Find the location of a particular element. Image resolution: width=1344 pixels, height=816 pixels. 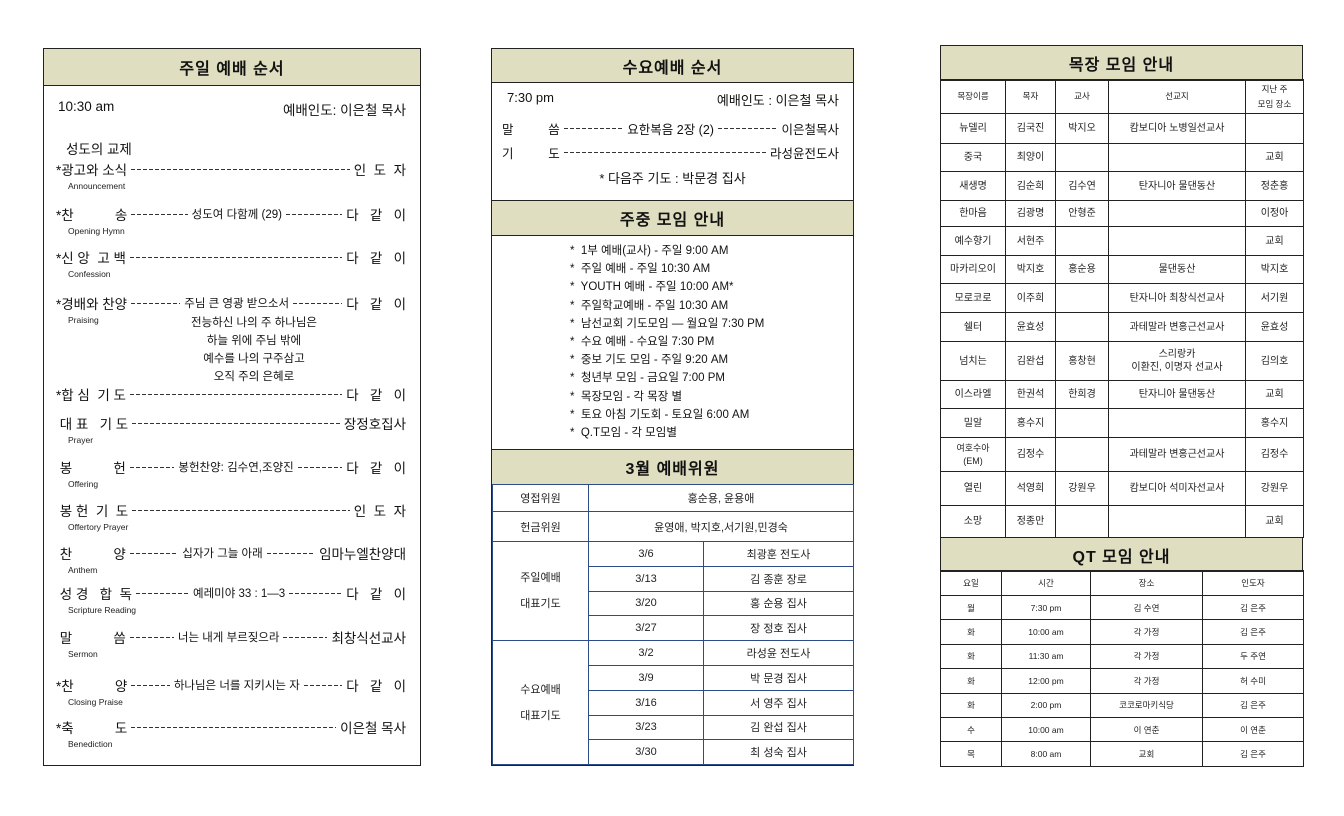

mokjang-cell: 윤효성 is located at coordinates (1030, 327).